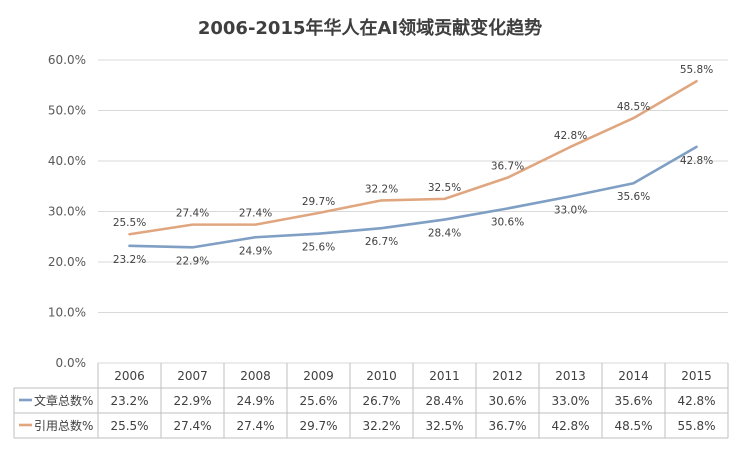 The height and width of the screenshot is (450, 740). What do you see at coordinates (633, 107) in the screenshot?
I see `data-label: 48.5%` at bounding box center [633, 107].